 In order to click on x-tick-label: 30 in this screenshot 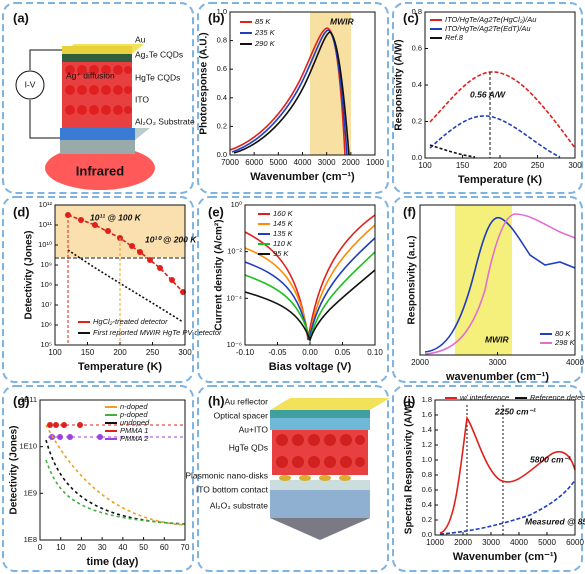, I will do `click(102, 547)`.